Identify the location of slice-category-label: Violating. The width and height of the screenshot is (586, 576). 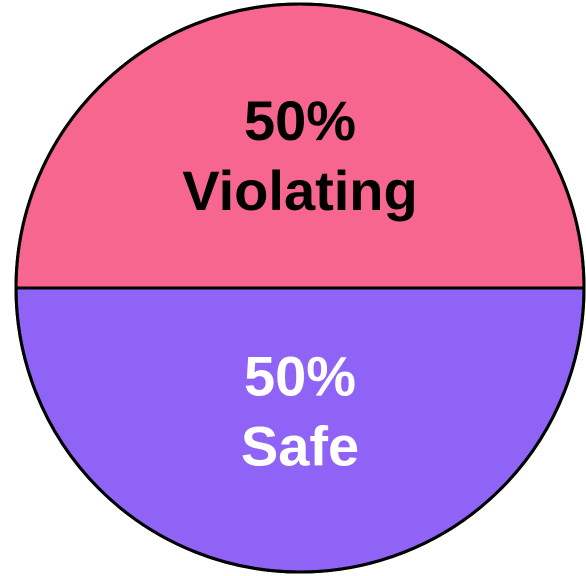
(299, 190).